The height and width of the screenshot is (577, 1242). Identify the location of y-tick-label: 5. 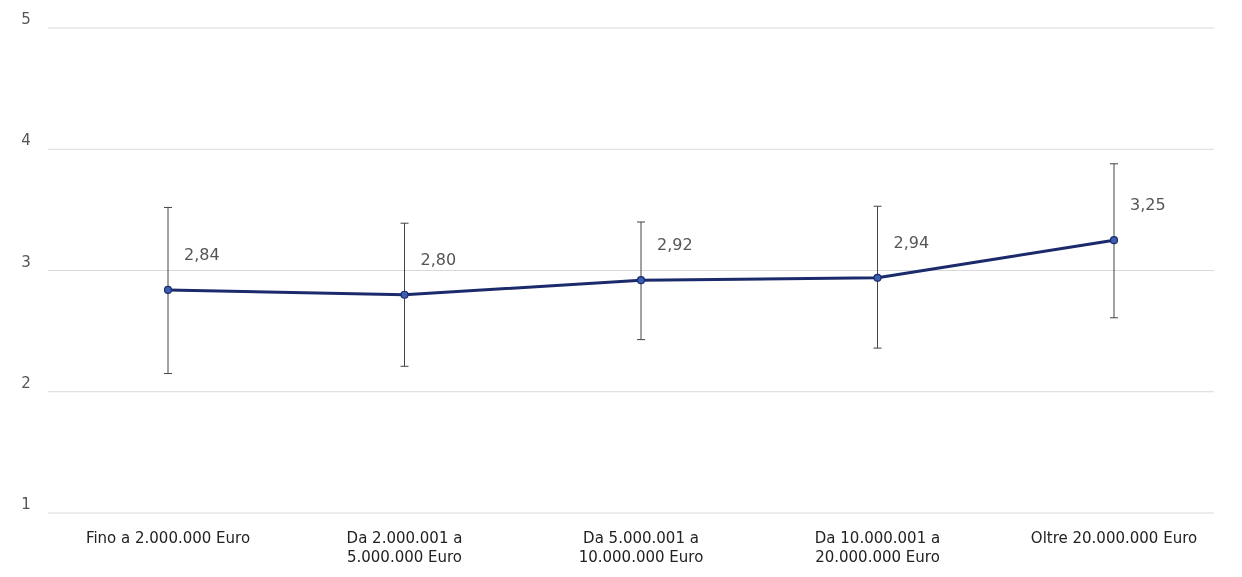
(26, 19).